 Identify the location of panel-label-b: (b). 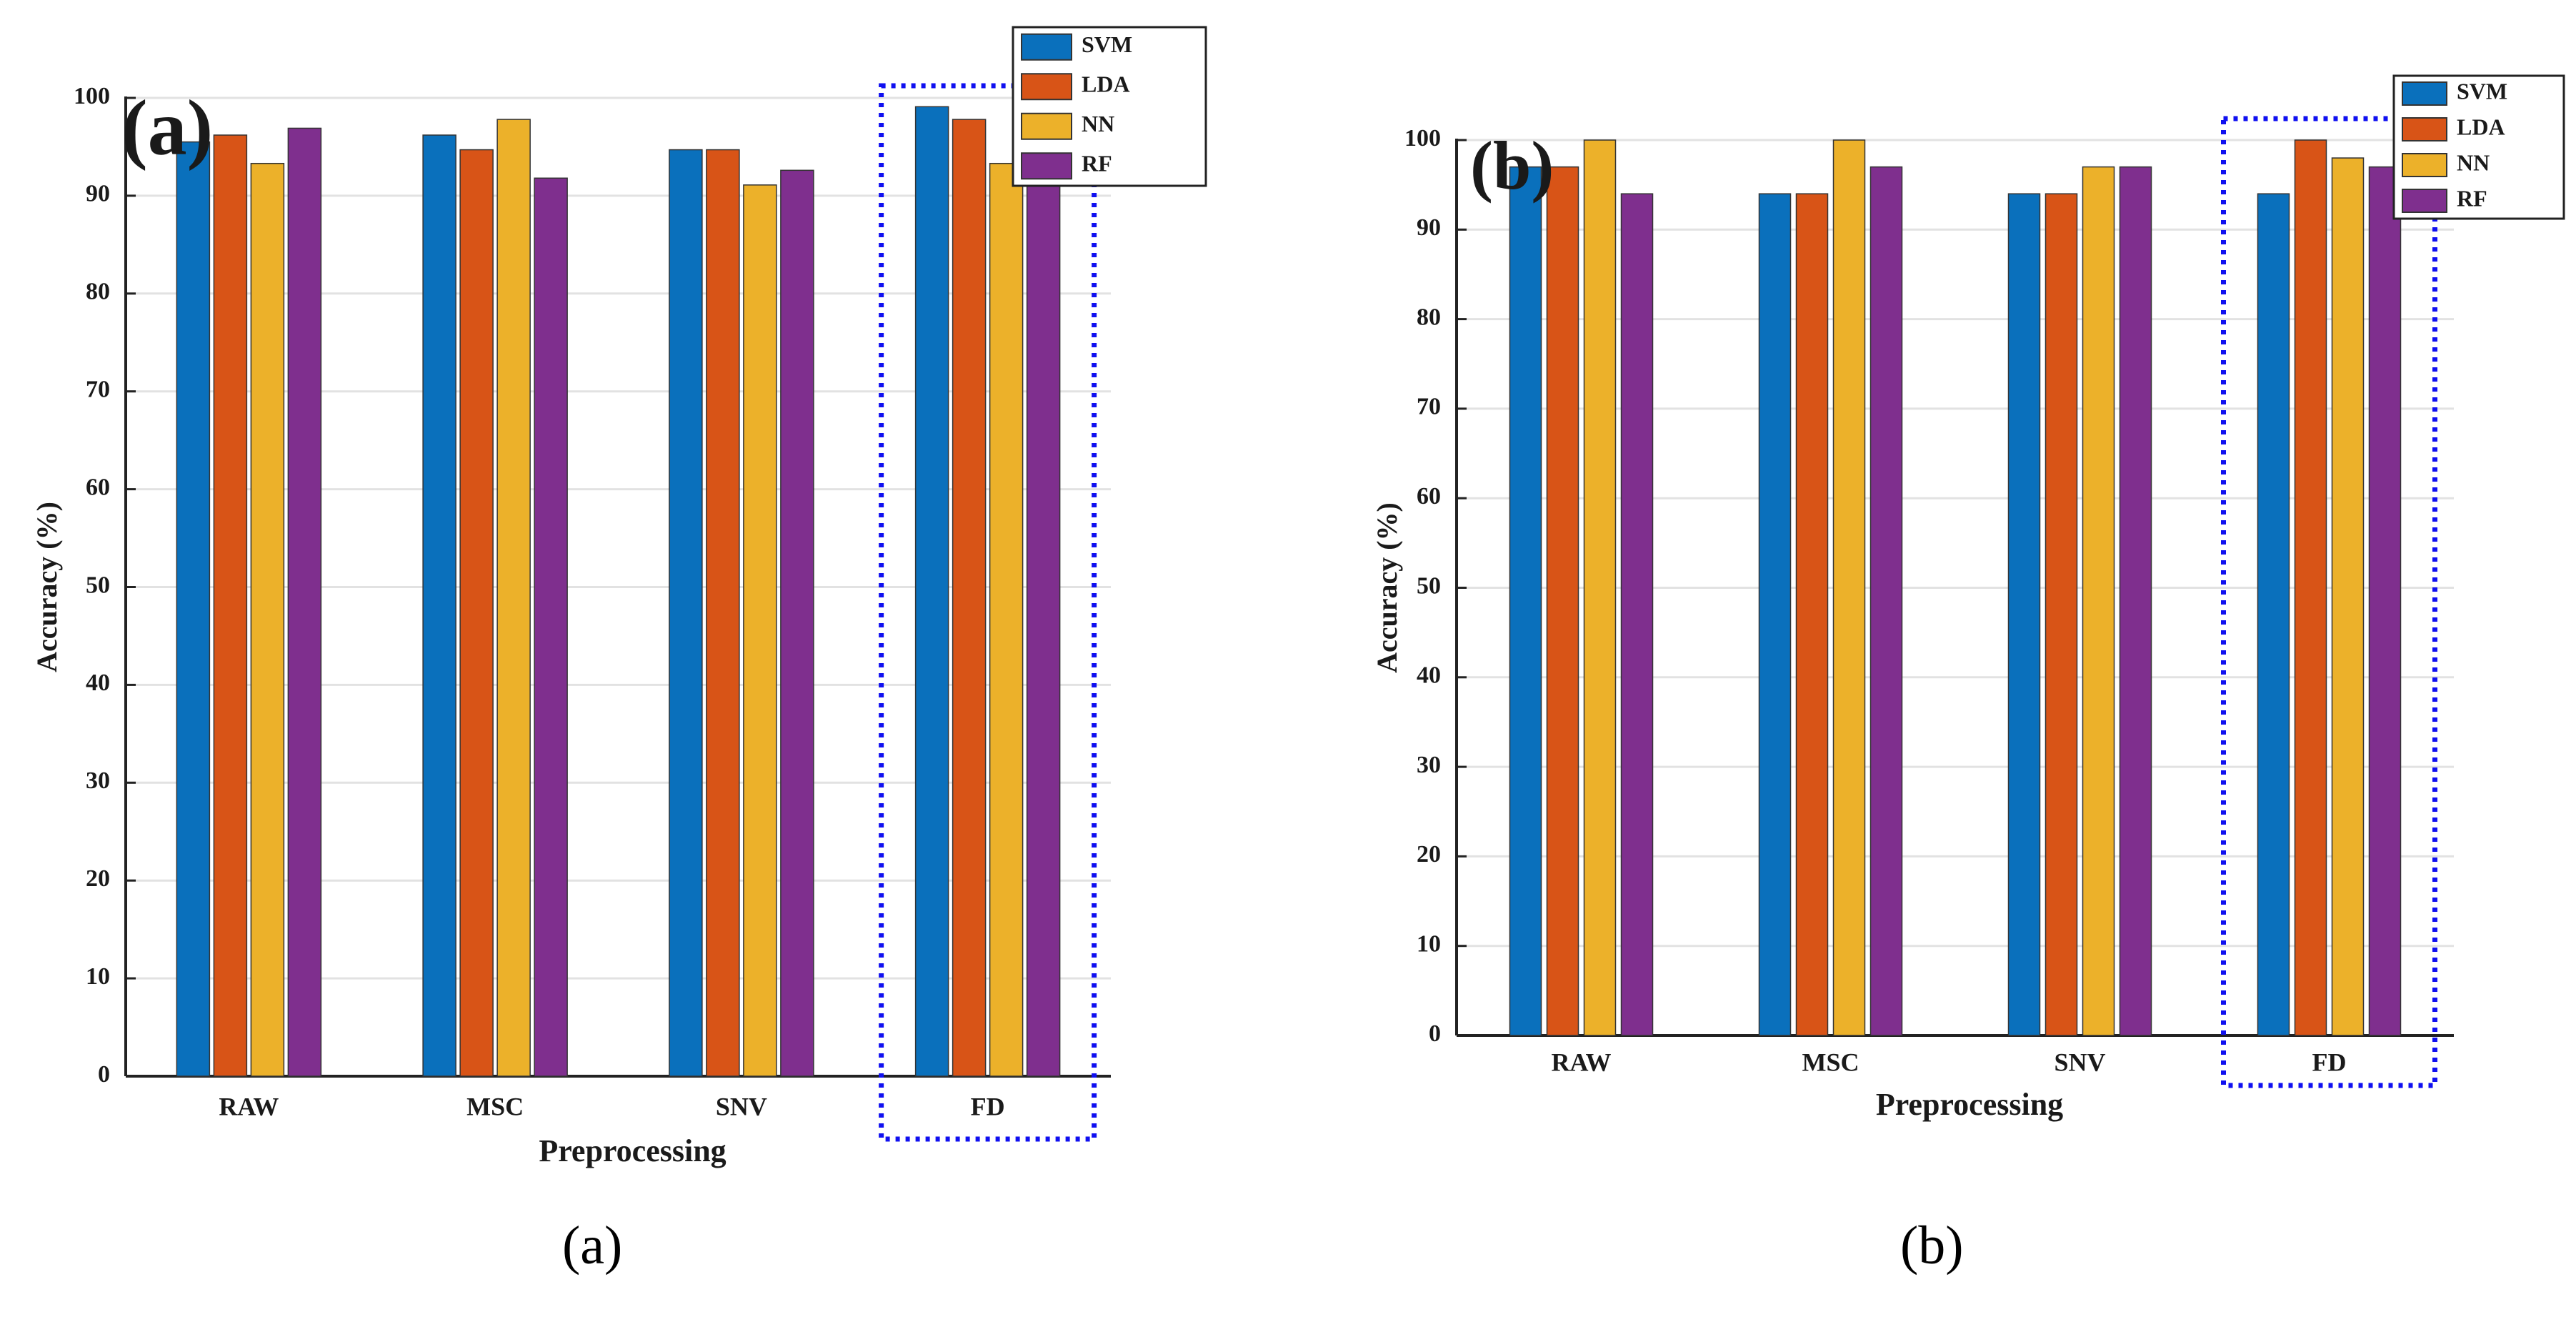
(1512, 165).